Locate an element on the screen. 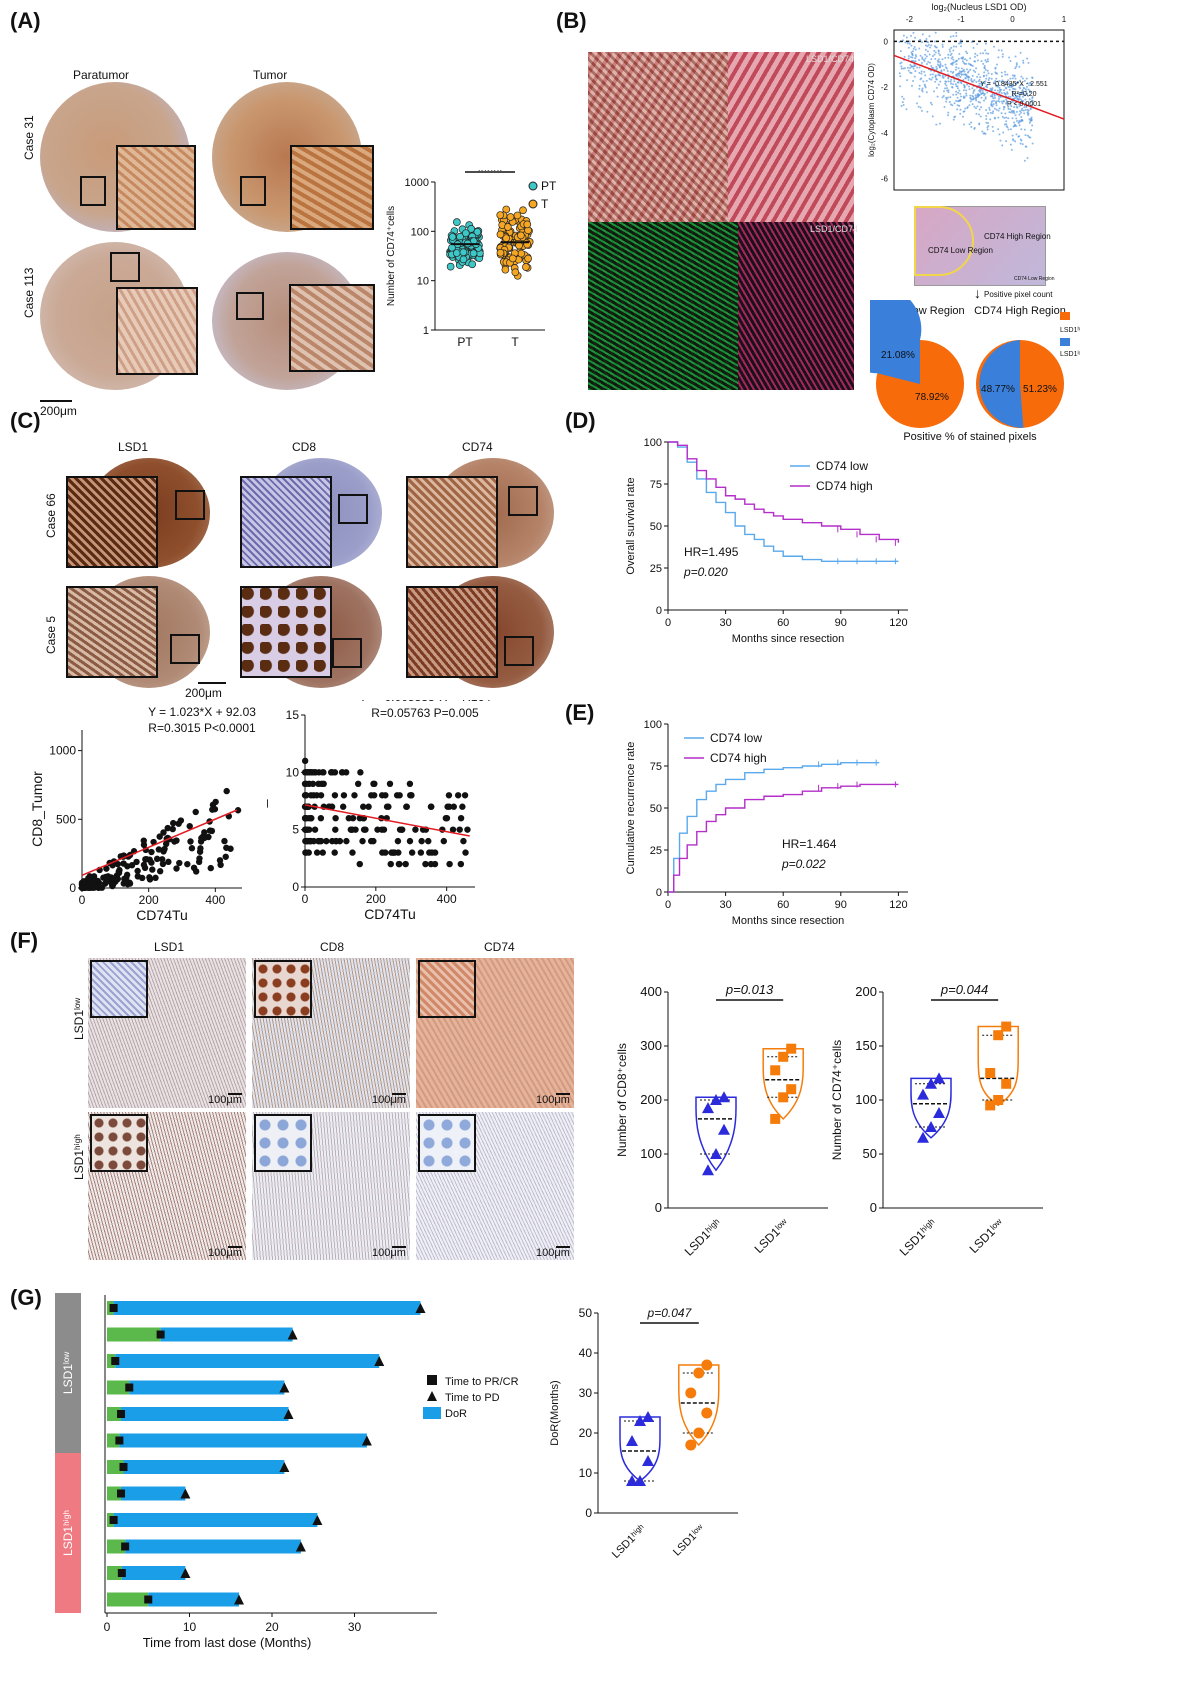 Image resolution: width=1178 pixels, height=1701 pixels. x-tick-label: 30 is located at coordinates (725, 905).